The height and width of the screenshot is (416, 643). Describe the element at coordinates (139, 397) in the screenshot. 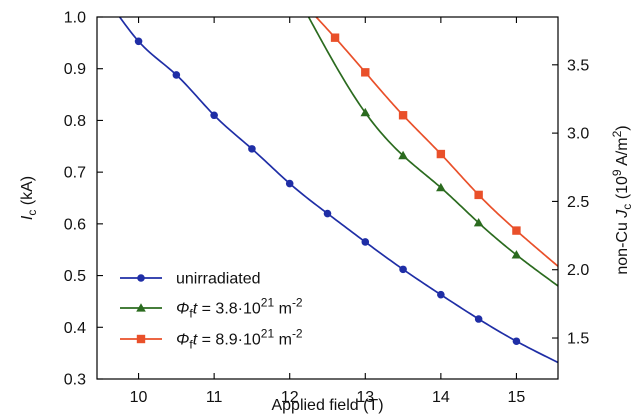

I see `x-tick-label-0: 10` at that location.